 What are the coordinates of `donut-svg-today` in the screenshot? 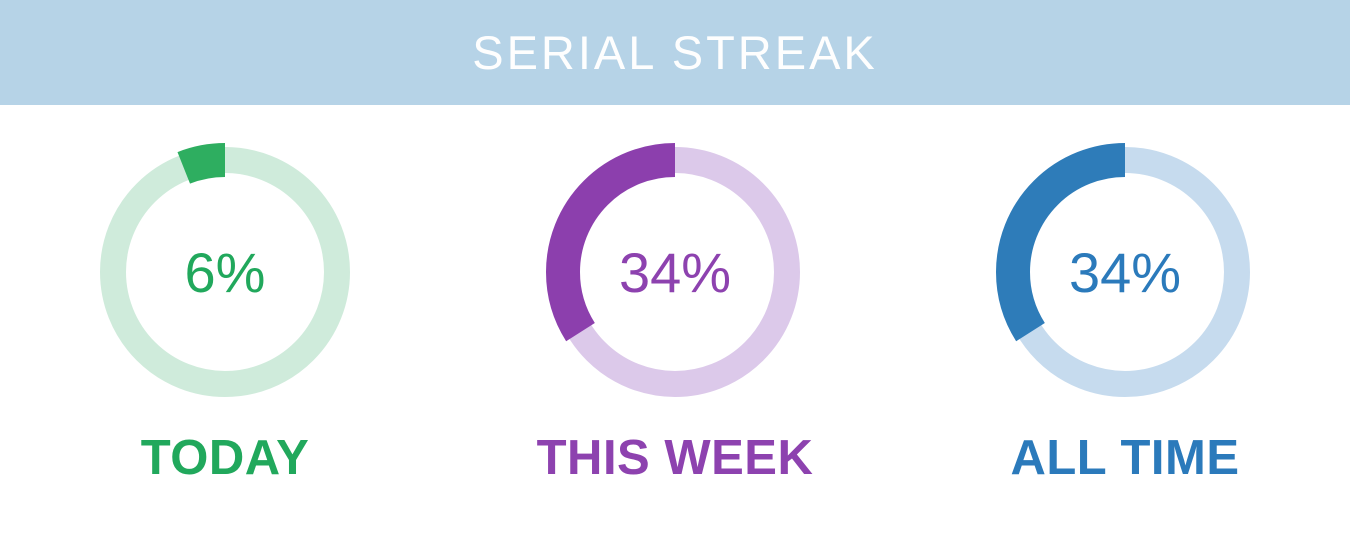 It's located at (225, 272).